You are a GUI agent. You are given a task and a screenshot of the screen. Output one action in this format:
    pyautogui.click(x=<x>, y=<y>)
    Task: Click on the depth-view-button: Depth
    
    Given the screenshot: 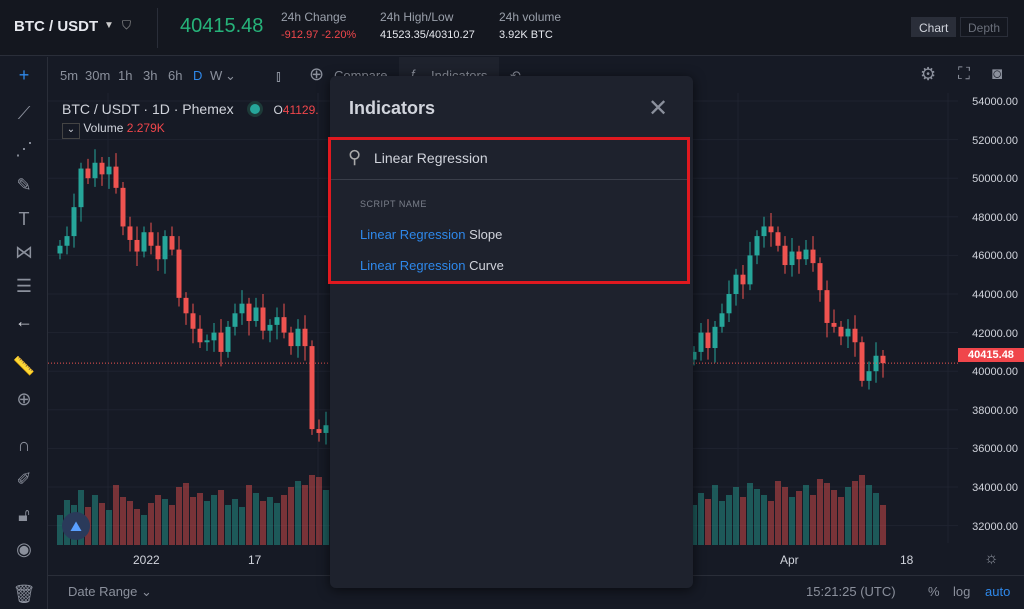 What is the action you would take?
    pyautogui.click(x=984, y=27)
    